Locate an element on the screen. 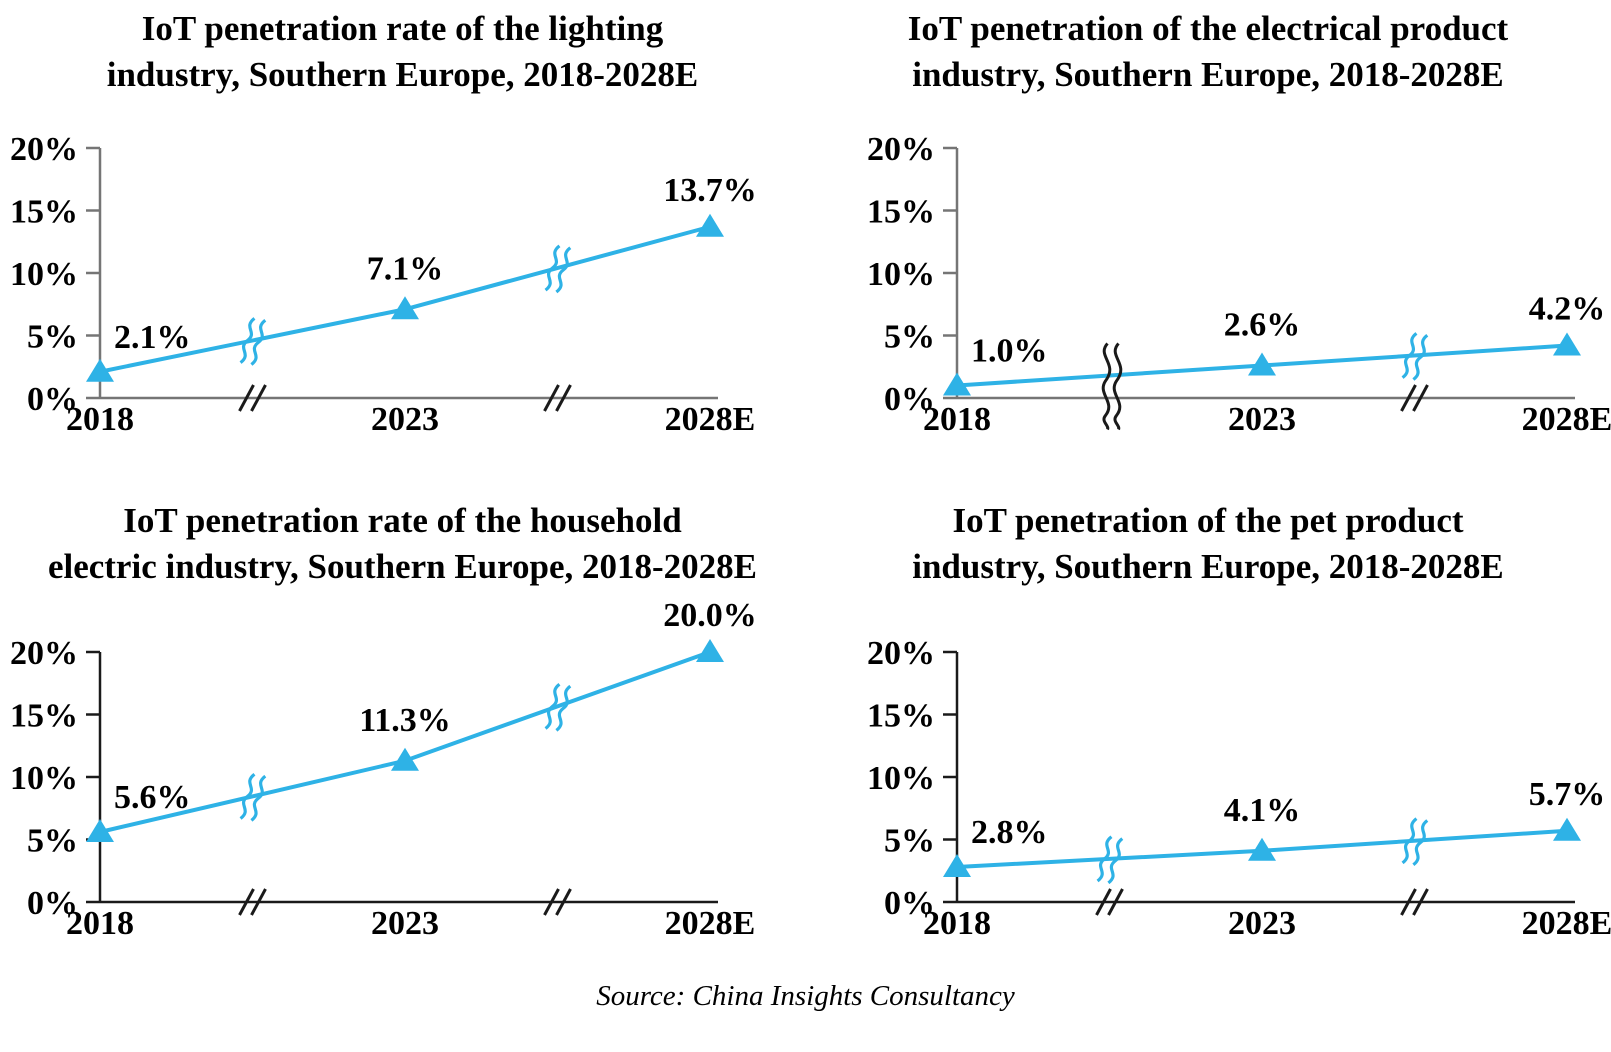 The height and width of the screenshot is (1052, 1611). axis-break-wavy-stroke is located at coordinates (1117, 386).